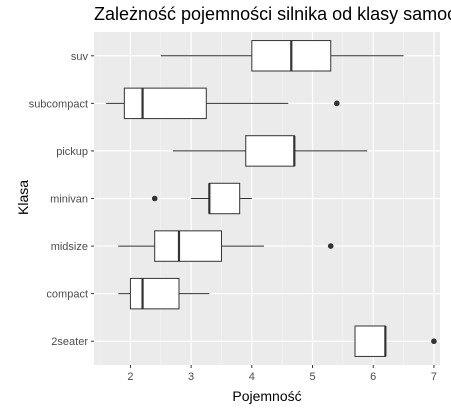 This screenshot has width=451, height=413. What do you see at coordinates (224, 198) in the screenshot?
I see `iqr-box-minivan` at bounding box center [224, 198].